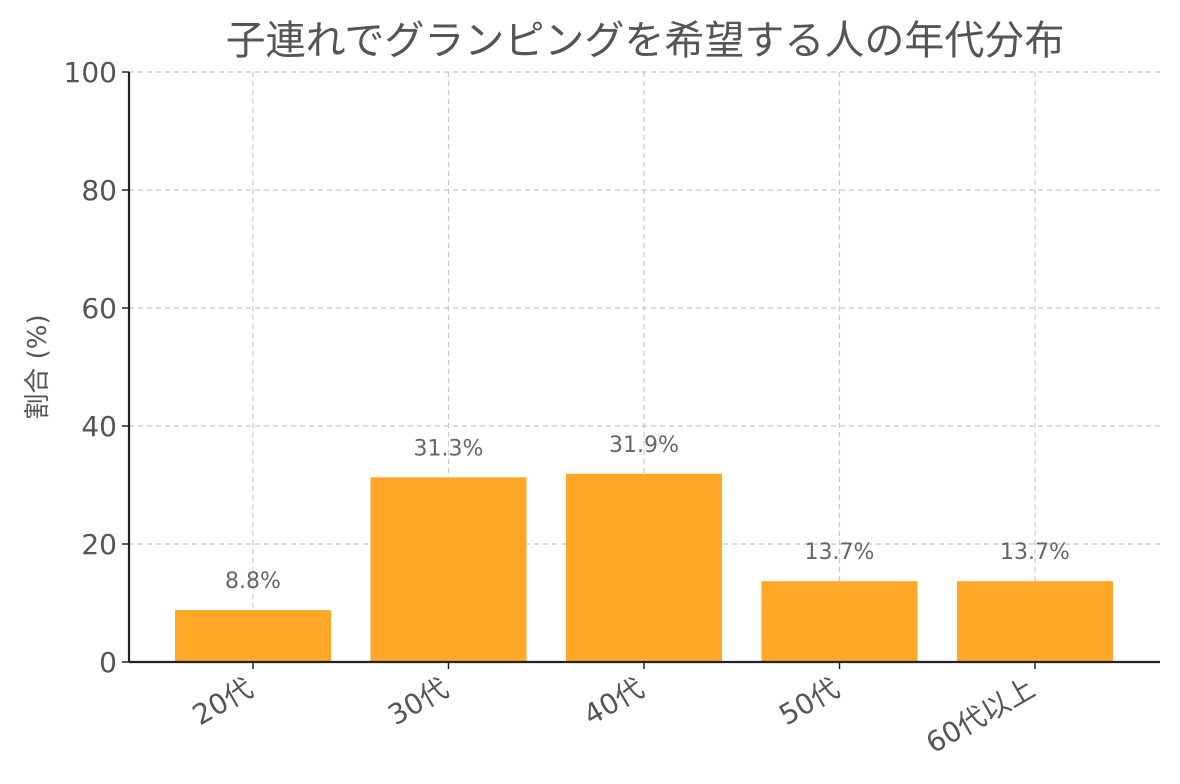  I want to click on y-axis-label: 割合 (%), so click(38, 366).